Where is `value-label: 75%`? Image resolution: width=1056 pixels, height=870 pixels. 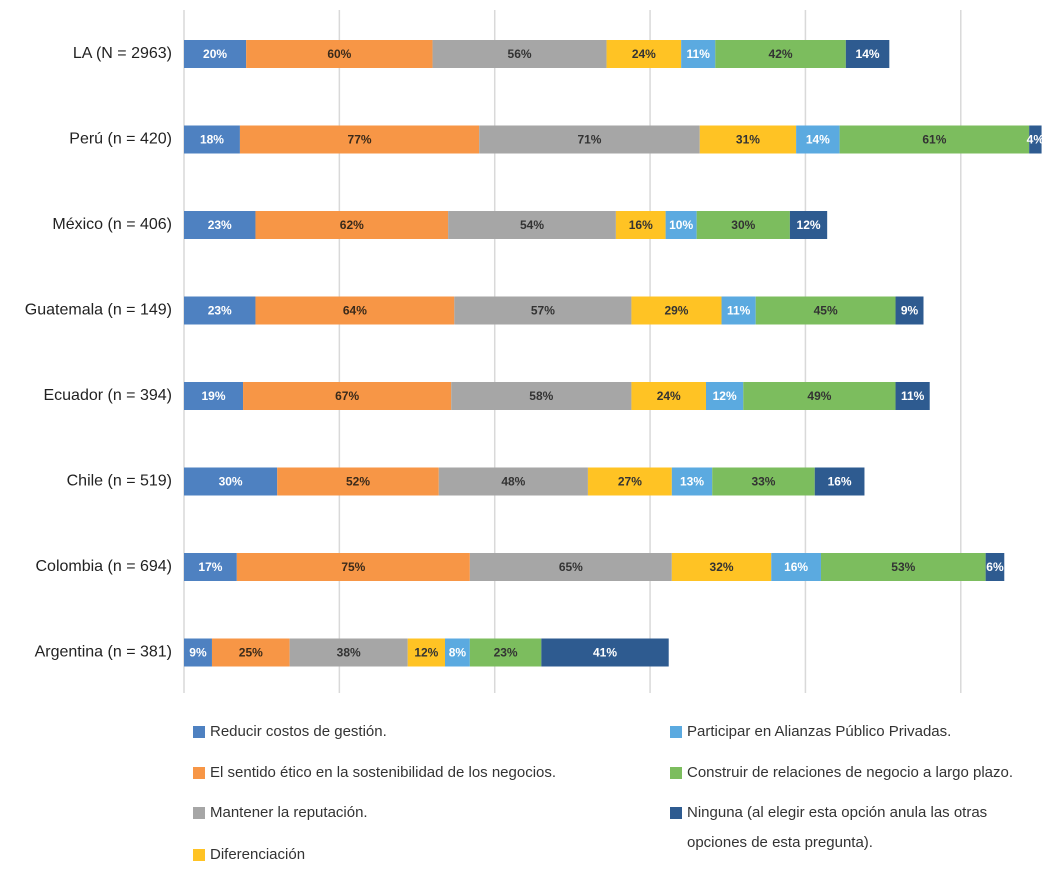
value-label: 75% is located at coordinates (353, 567).